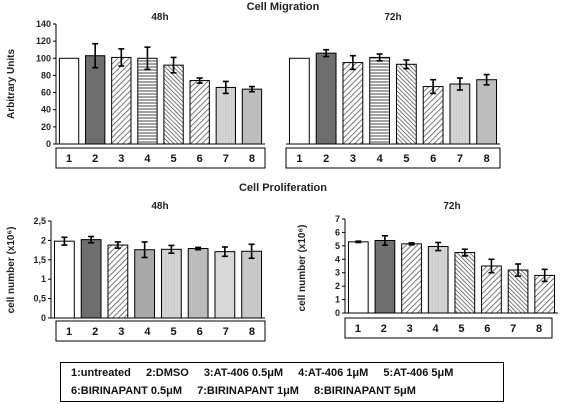 The height and width of the screenshot is (404, 567). Describe the element at coordinates (43, 24) in the screenshot. I see `y-tick-label: 140` at that location.